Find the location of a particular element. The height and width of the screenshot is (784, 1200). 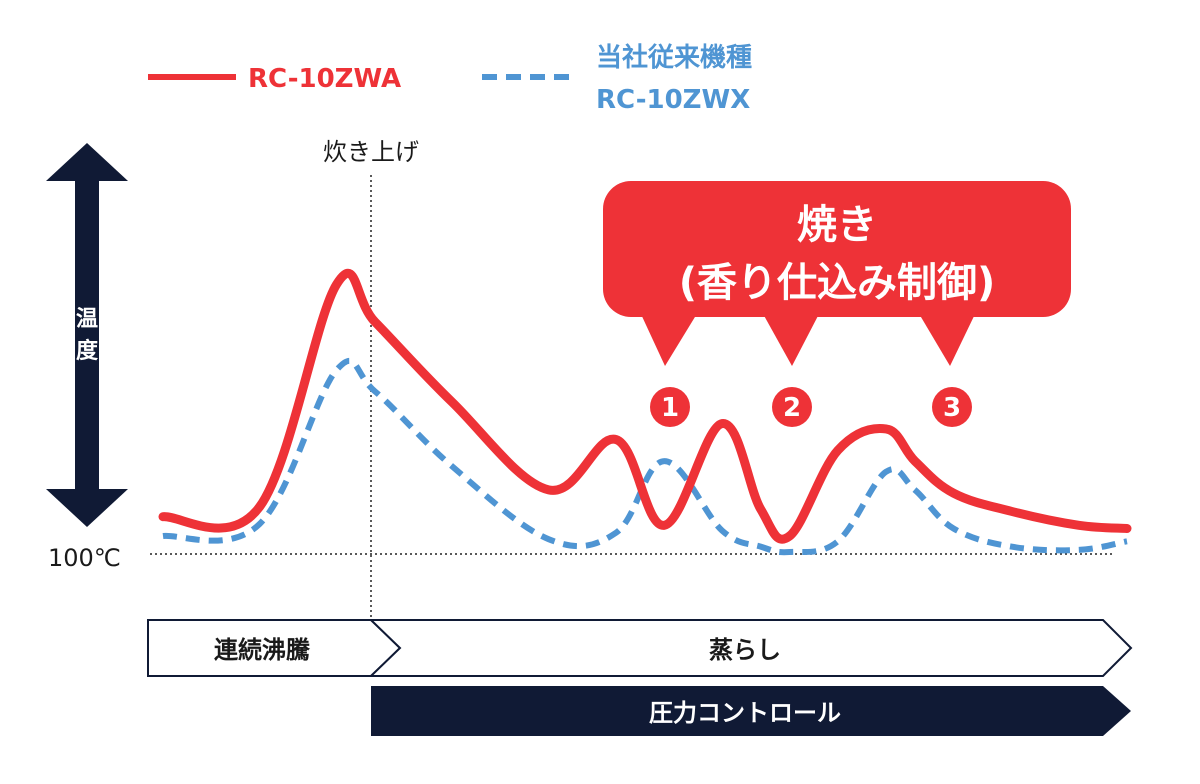

badge-1: 1 is located at coordinates (670, 407).